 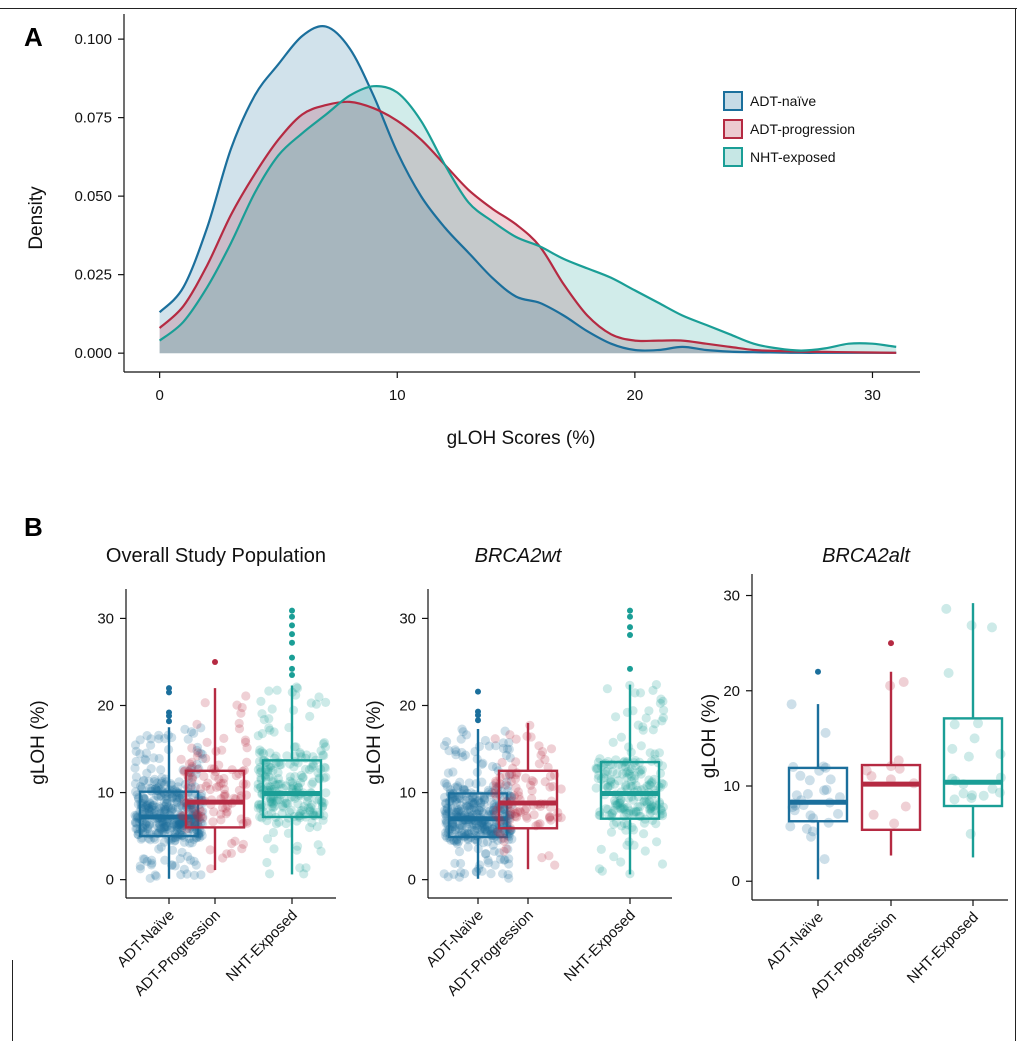 I want to click on x-tick-label: ADT-Progression, so click(x=177, y=953).